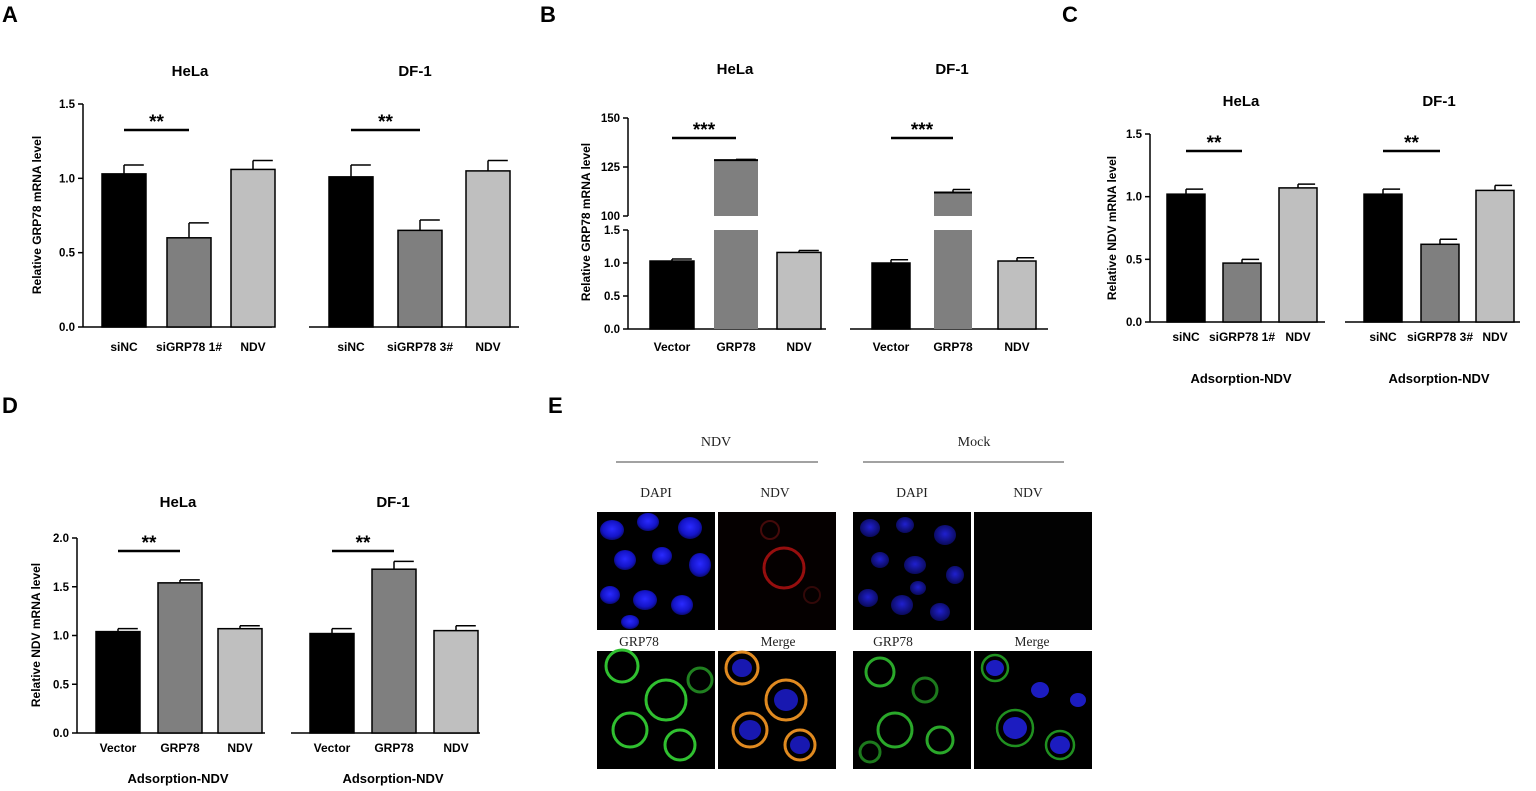  What do you see at coordinates (1134, 198) in the screenshot?
I see `panel-c-y-tick-label: 1.0` at bounding box center [1134, 198].